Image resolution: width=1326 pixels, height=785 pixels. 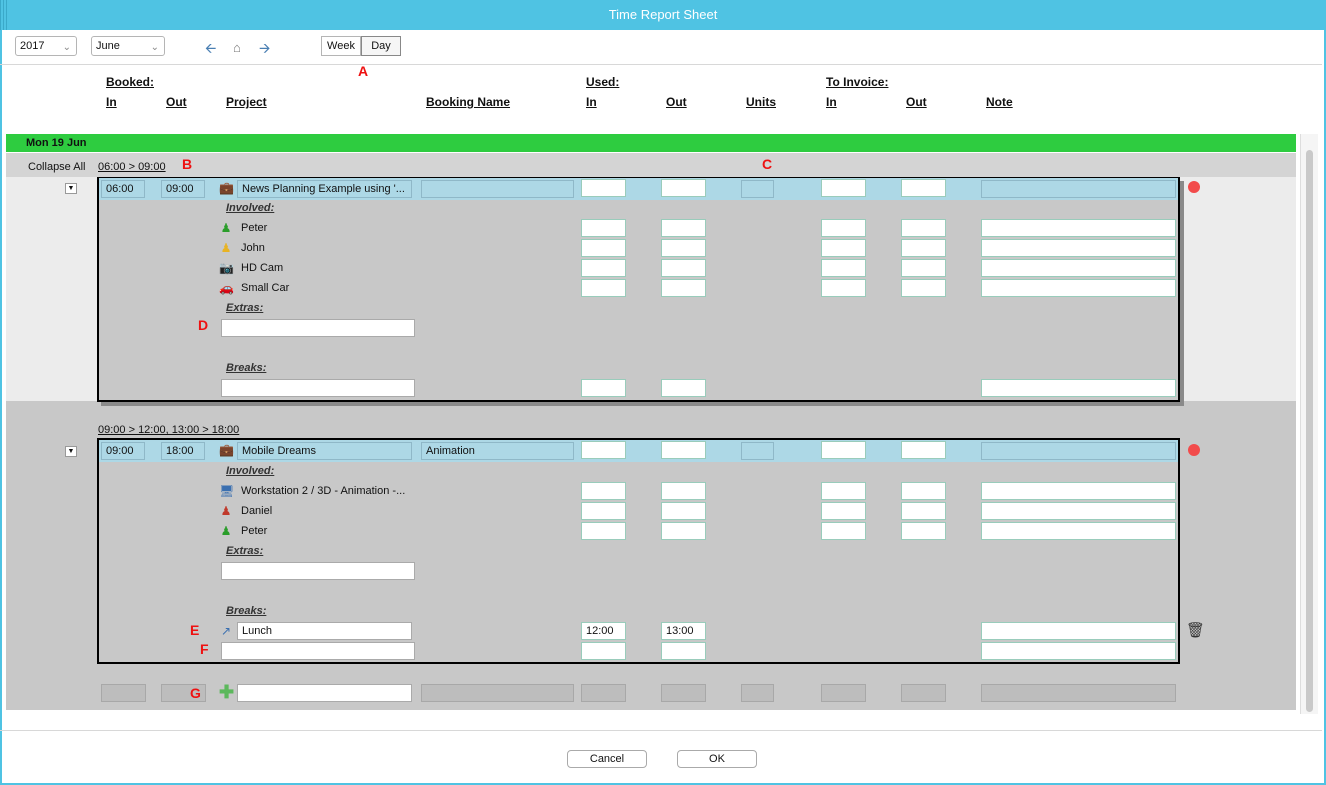 I want to click on booking-2-new-break-note, so click(x=1078, y=651).